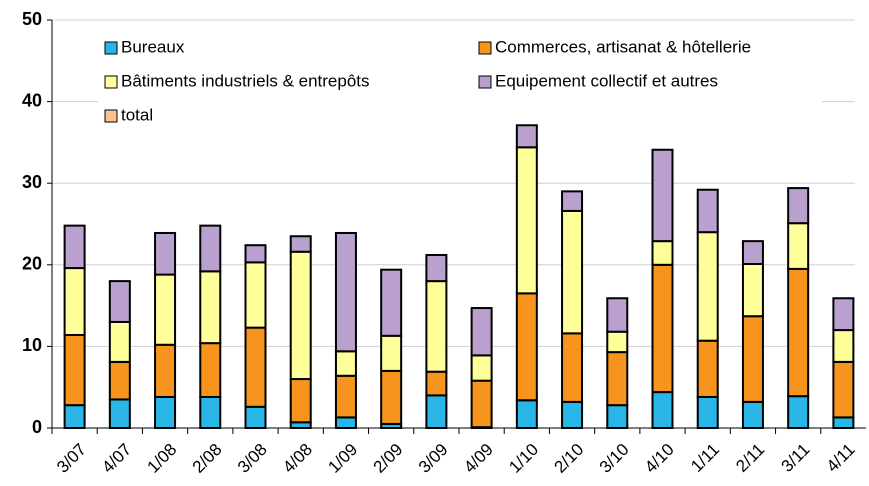 This screenshot has width=869, height=486. I want to click on x-tick-label: 2/08, so click(207, 458).